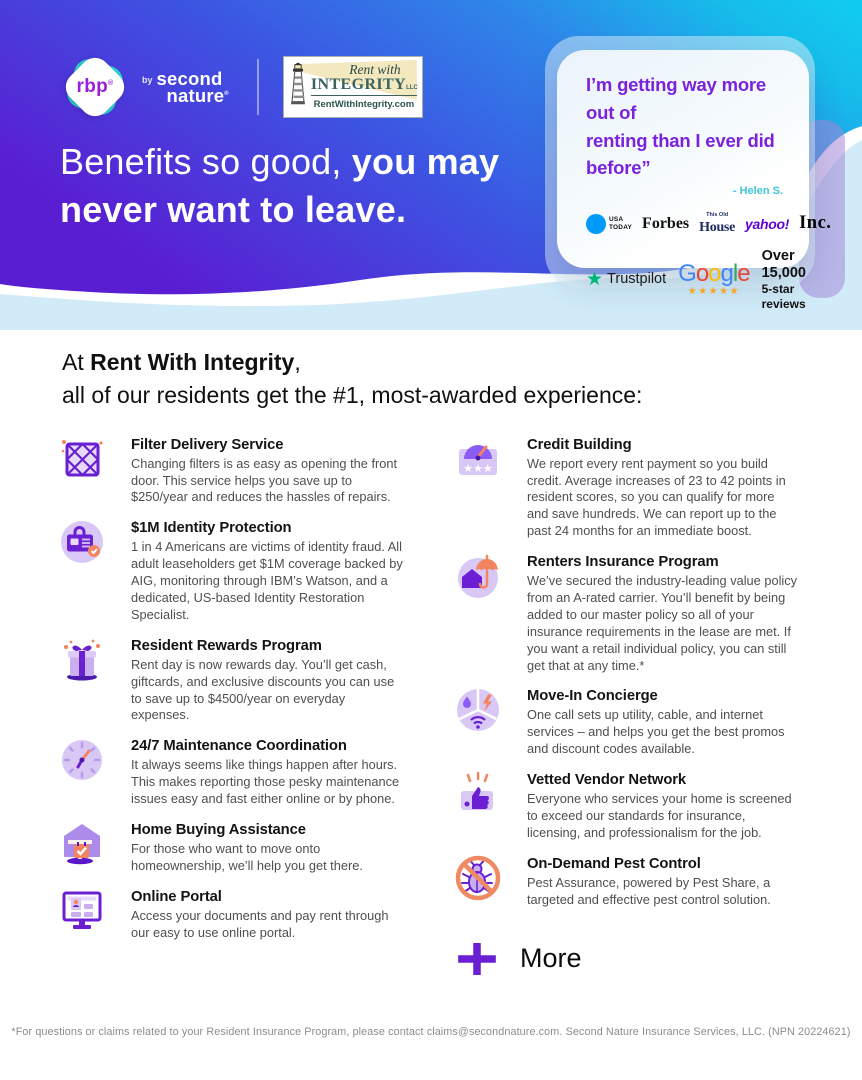 Image resolution: width=862 pixels, height=1080 pixels. What do you see at coordinates (83, 772) in the screenshot?
I see `maintenance-clock-icon` at bounding box center [83, 772].